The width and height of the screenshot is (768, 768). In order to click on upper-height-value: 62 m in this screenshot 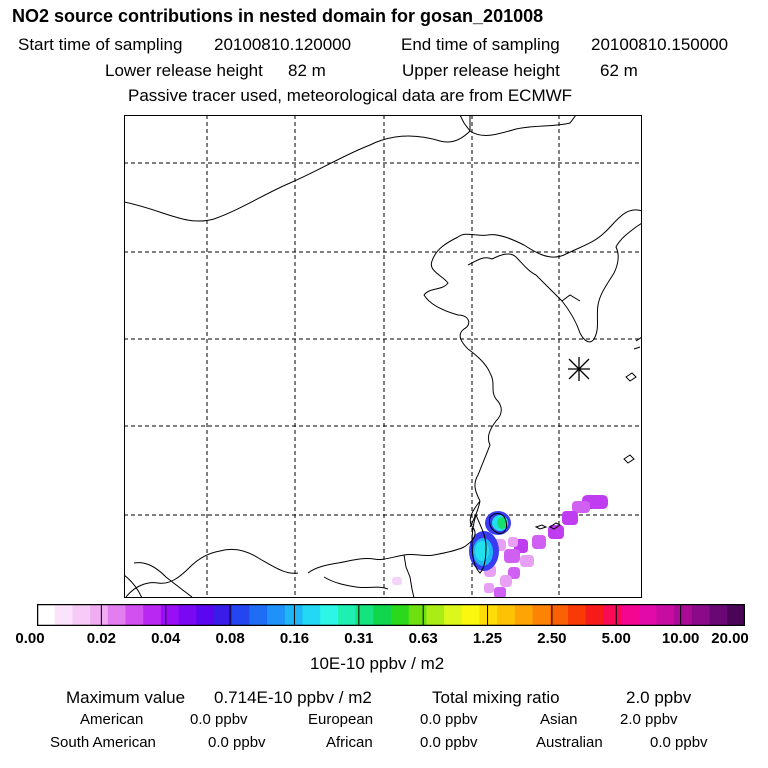, I will do `click(619, 70)`.